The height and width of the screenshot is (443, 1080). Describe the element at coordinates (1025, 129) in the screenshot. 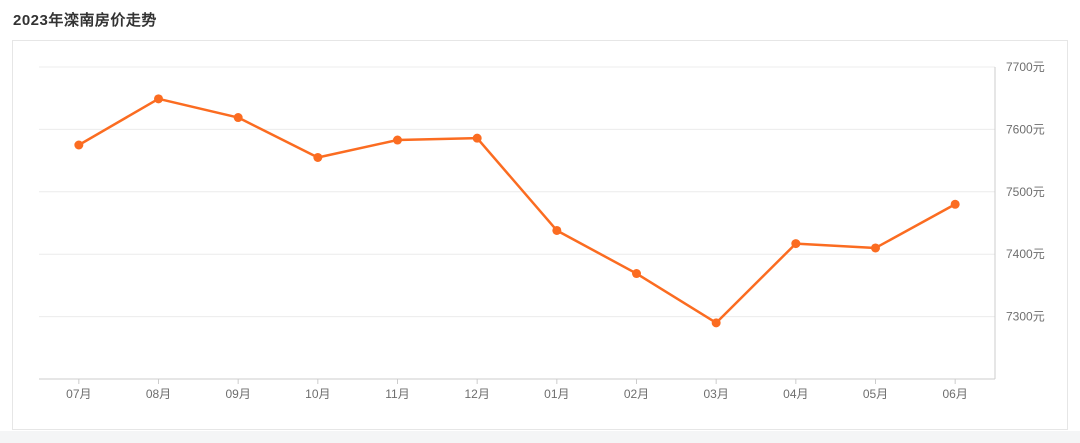

I see `y-axis-label-7600: 7600元` at that location.